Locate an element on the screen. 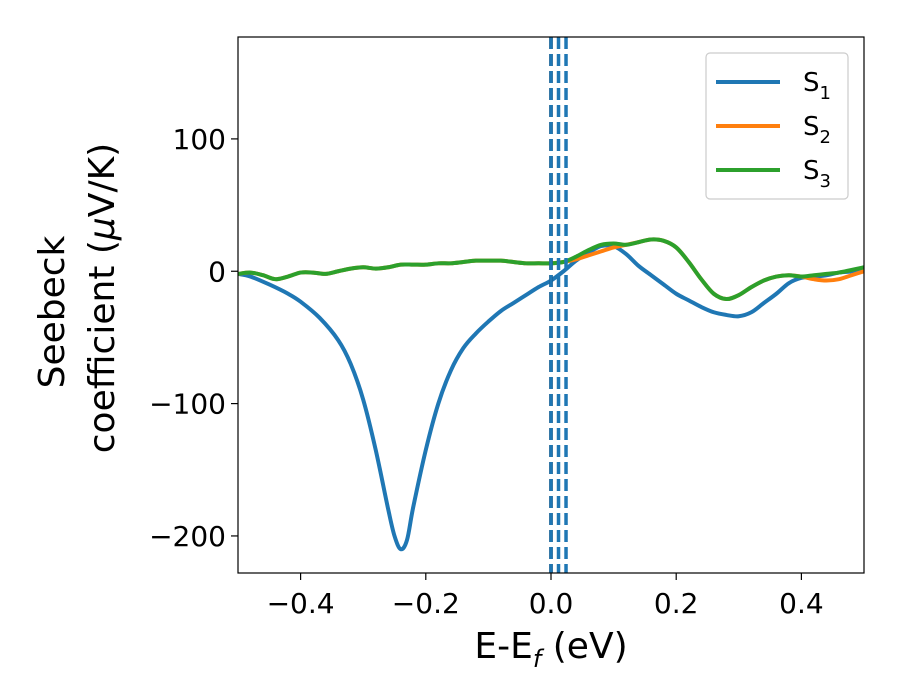 The height and width of the screenshot is (700, 900). y-axis-title-line2: coefficient (μV/K) is located at coordinates (102, 298).